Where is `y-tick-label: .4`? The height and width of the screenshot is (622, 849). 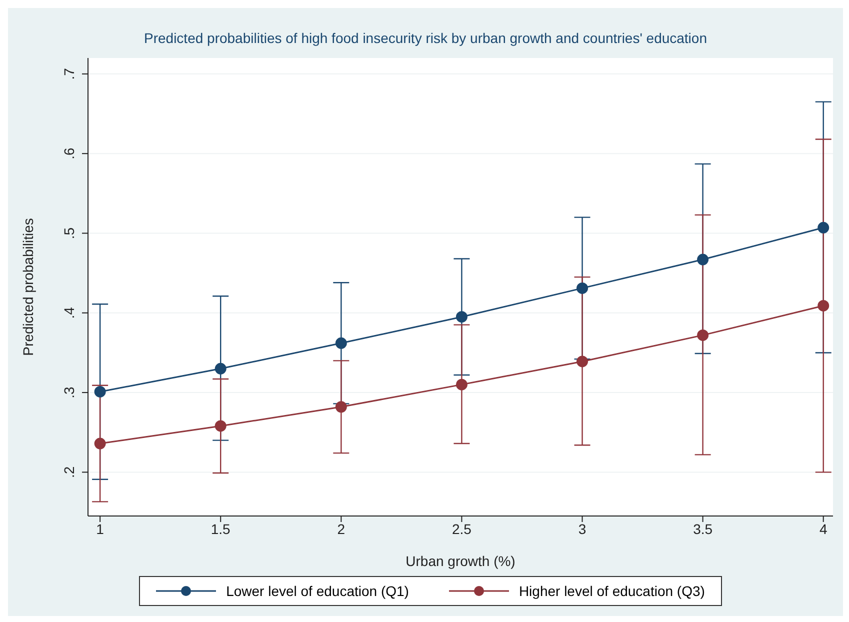 y-tick-label: .4 is located at coordinates (69, 312).